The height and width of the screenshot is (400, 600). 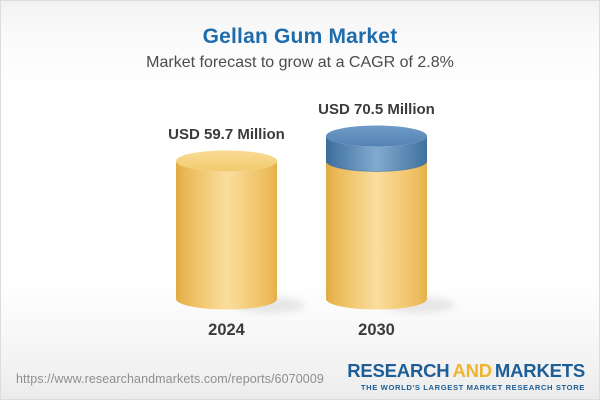 I want to click on page-title: Gellan Gum Market, so click(x=300, y=36).